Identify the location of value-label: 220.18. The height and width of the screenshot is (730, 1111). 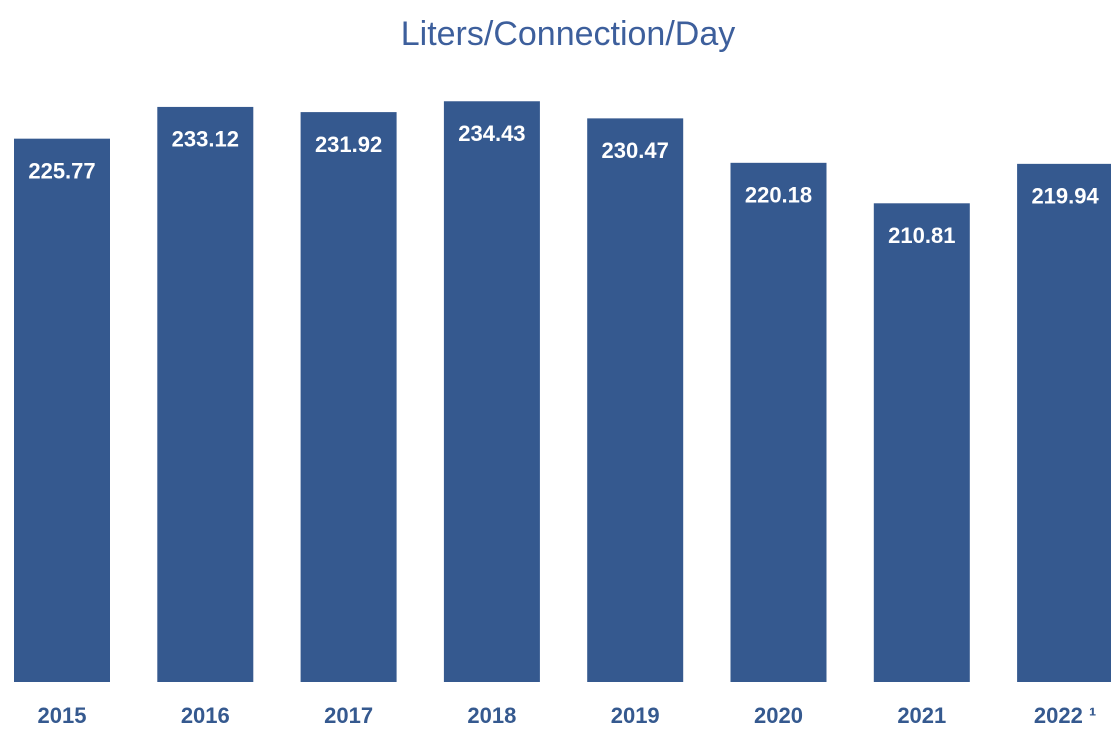
(778, 195).